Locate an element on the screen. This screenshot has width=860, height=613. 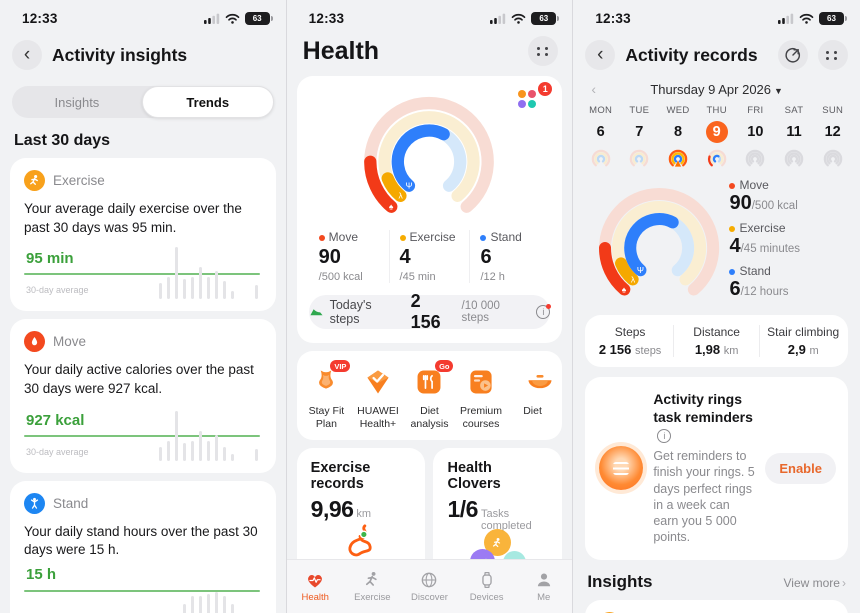
stat-goal: /500 kcal is located at coordinates (340, 277).